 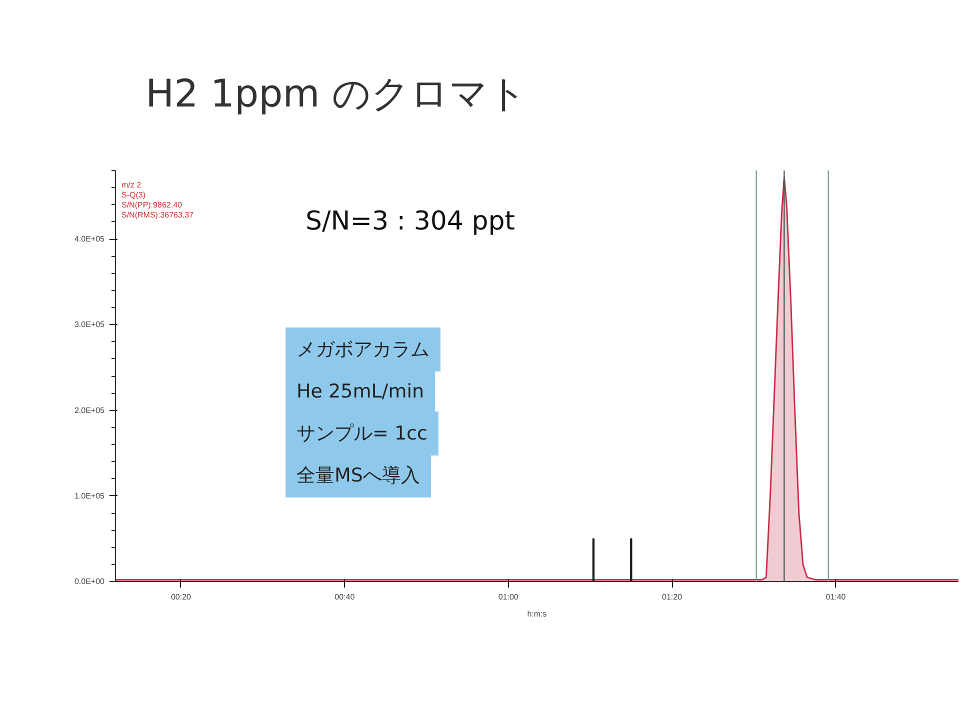 I want to click on annotation: サンプル= 1cc, so click(x=362, y=433).